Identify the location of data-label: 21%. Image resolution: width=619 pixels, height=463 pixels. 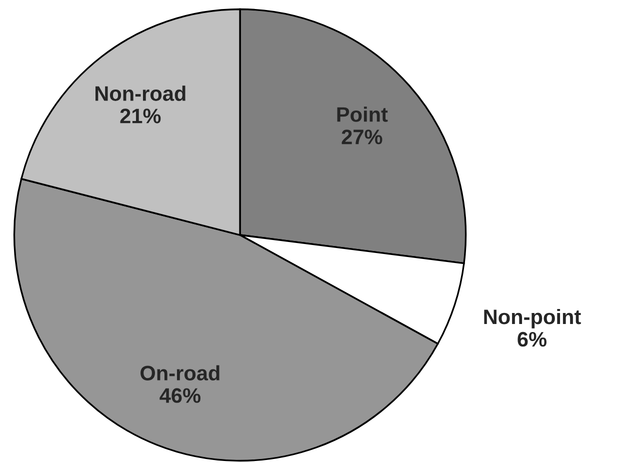
(140, 116).